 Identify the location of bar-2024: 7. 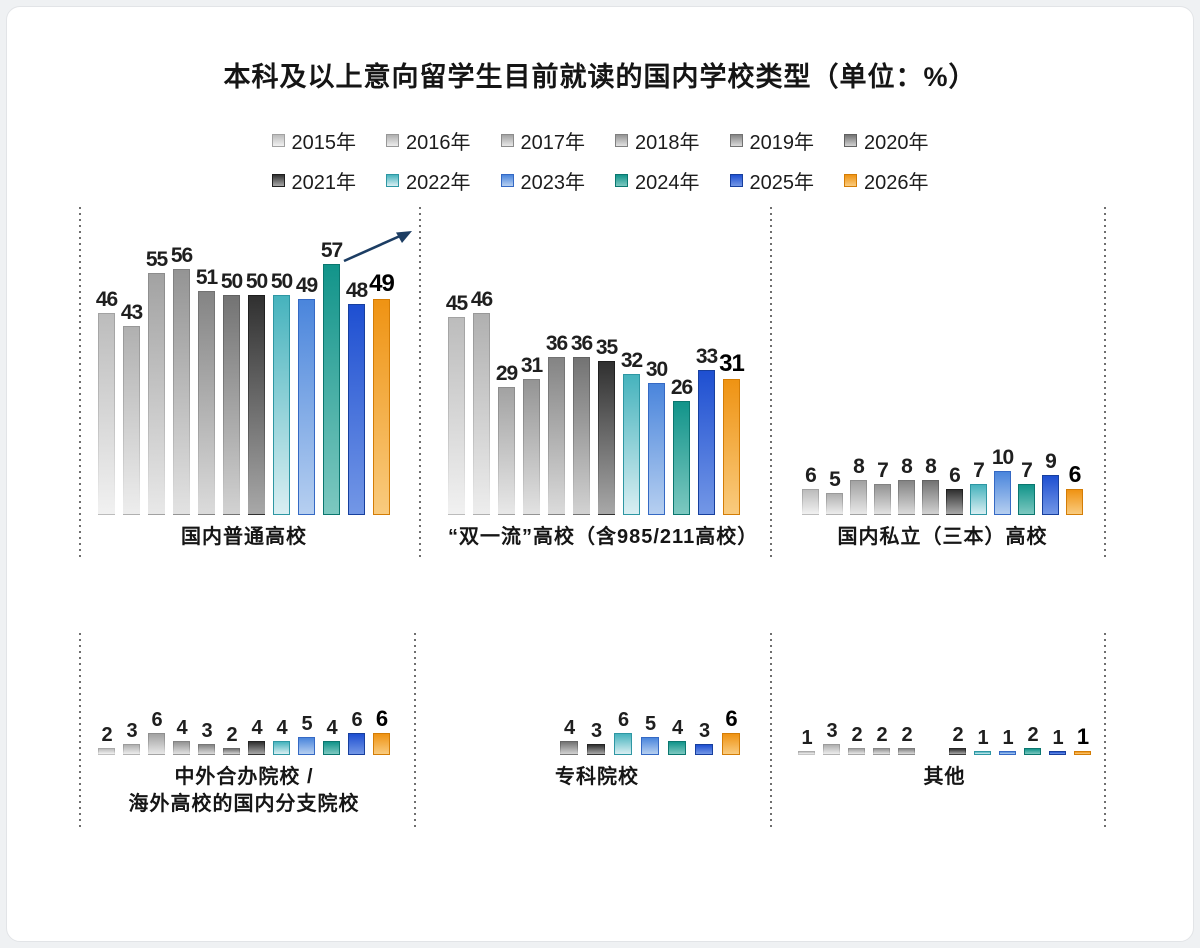
(1026, 487).